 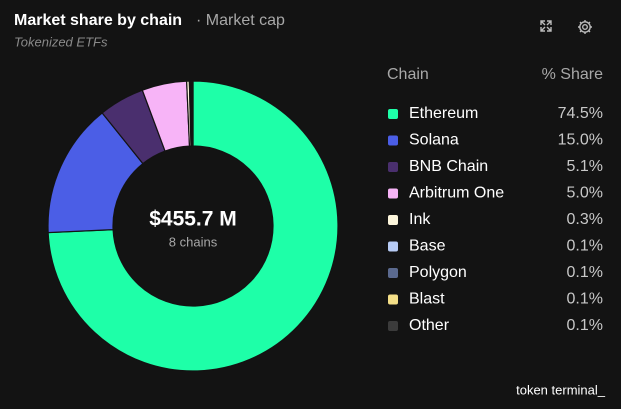 What do you see at coordinates (448, 166) in the screenshot?
I see `legend-label: BNB Chain` at bounding box center [448, 166].